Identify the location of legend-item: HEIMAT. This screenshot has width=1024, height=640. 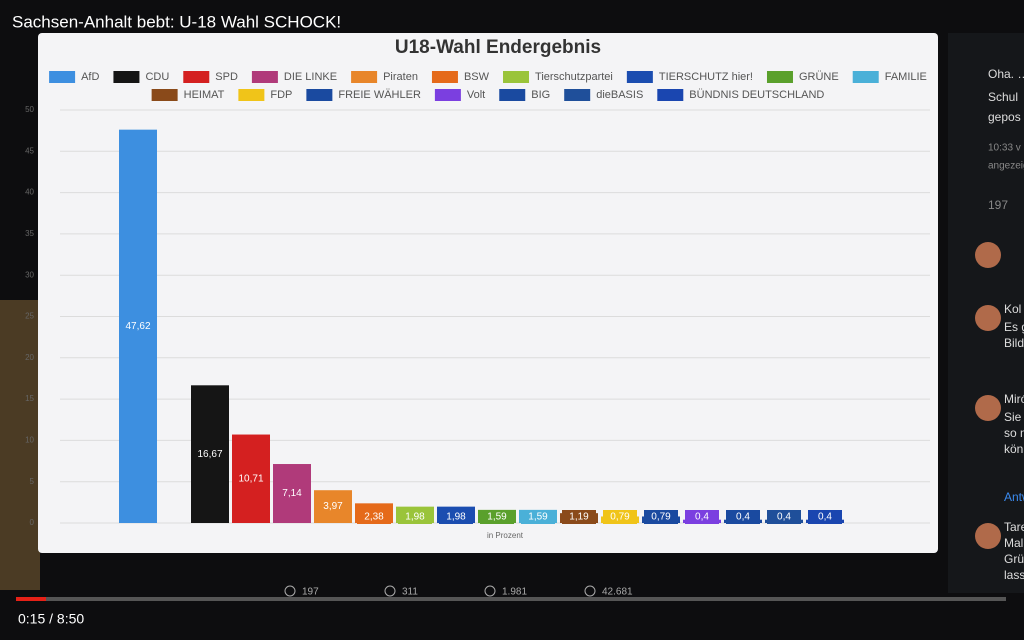
(188, 95).